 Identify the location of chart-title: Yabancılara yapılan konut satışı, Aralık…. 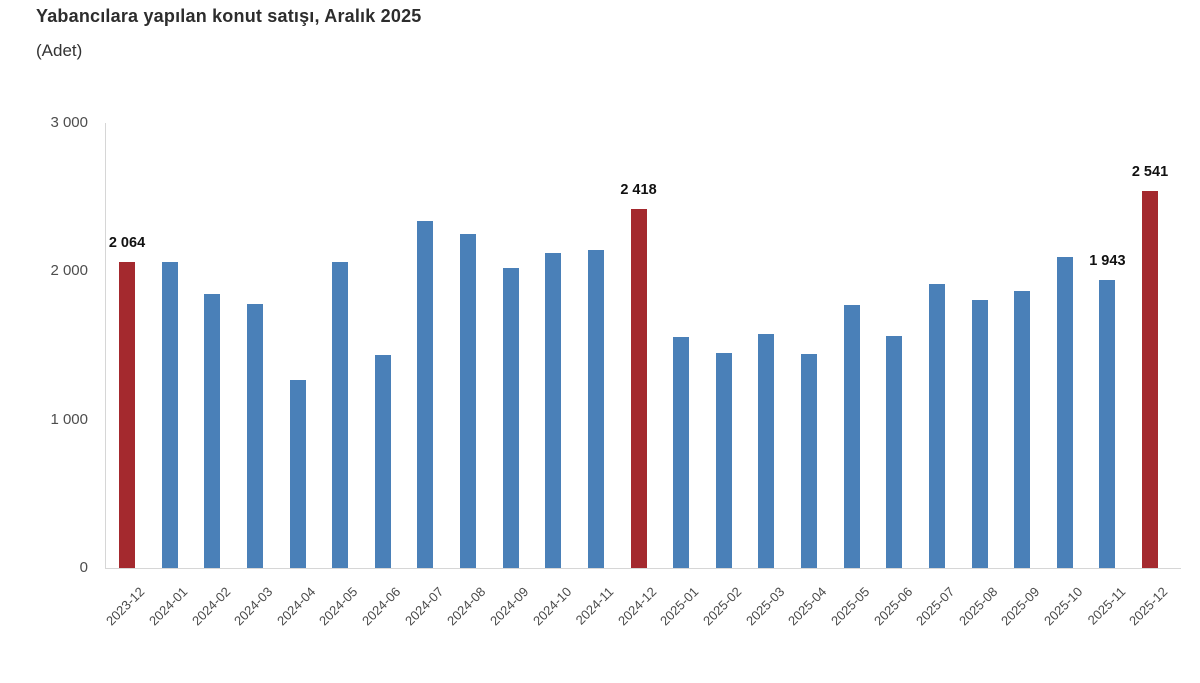
(229, 16).